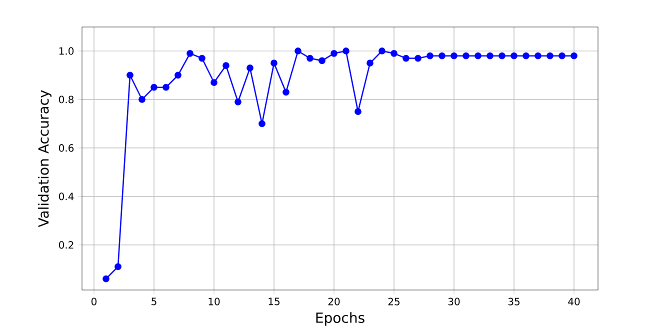 The width and height of the screenshot is (664, 332). What do you see at coordinates (66, 245) in the screenshot?
I see `y-tick-label: 0.2` at bounding box center [66, 245].